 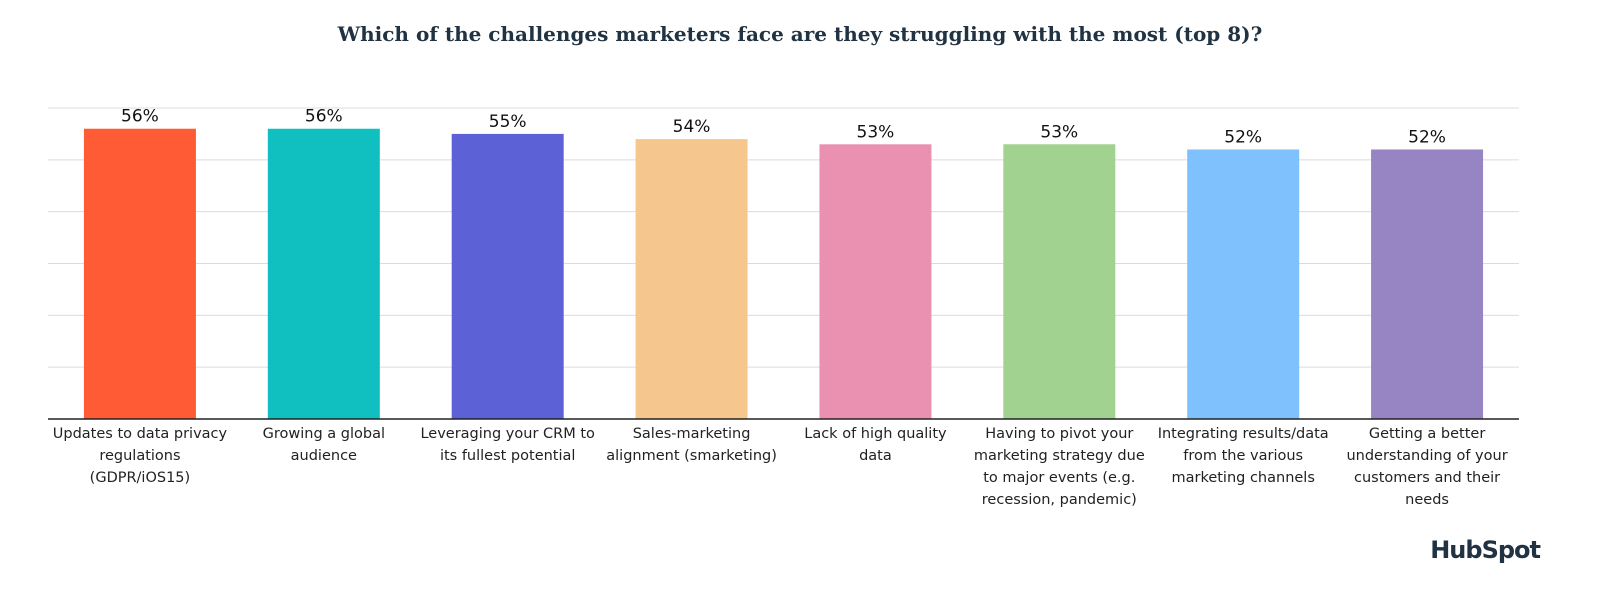 What do you see at coordinates (692, 127) in the screenshot?
I see `value-label: 54%` at bounding box center [692, 127].